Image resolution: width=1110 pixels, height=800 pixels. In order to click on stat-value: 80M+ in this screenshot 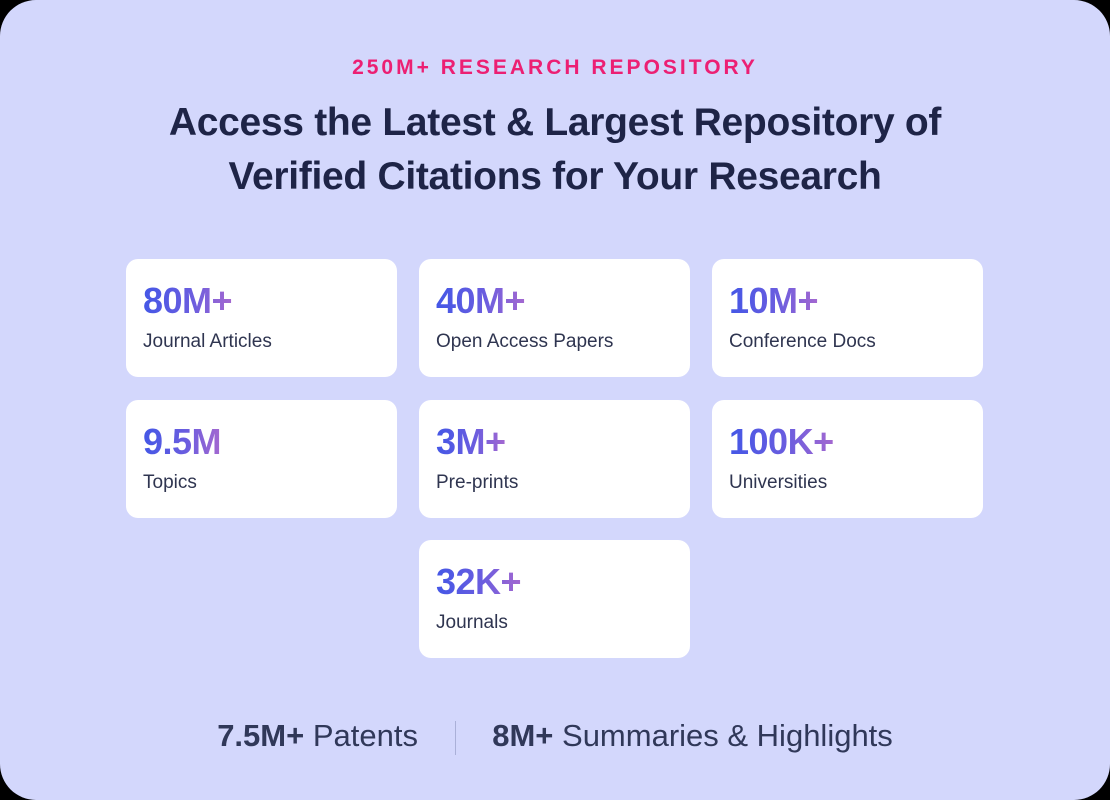, I will do `click(188, 300)`.